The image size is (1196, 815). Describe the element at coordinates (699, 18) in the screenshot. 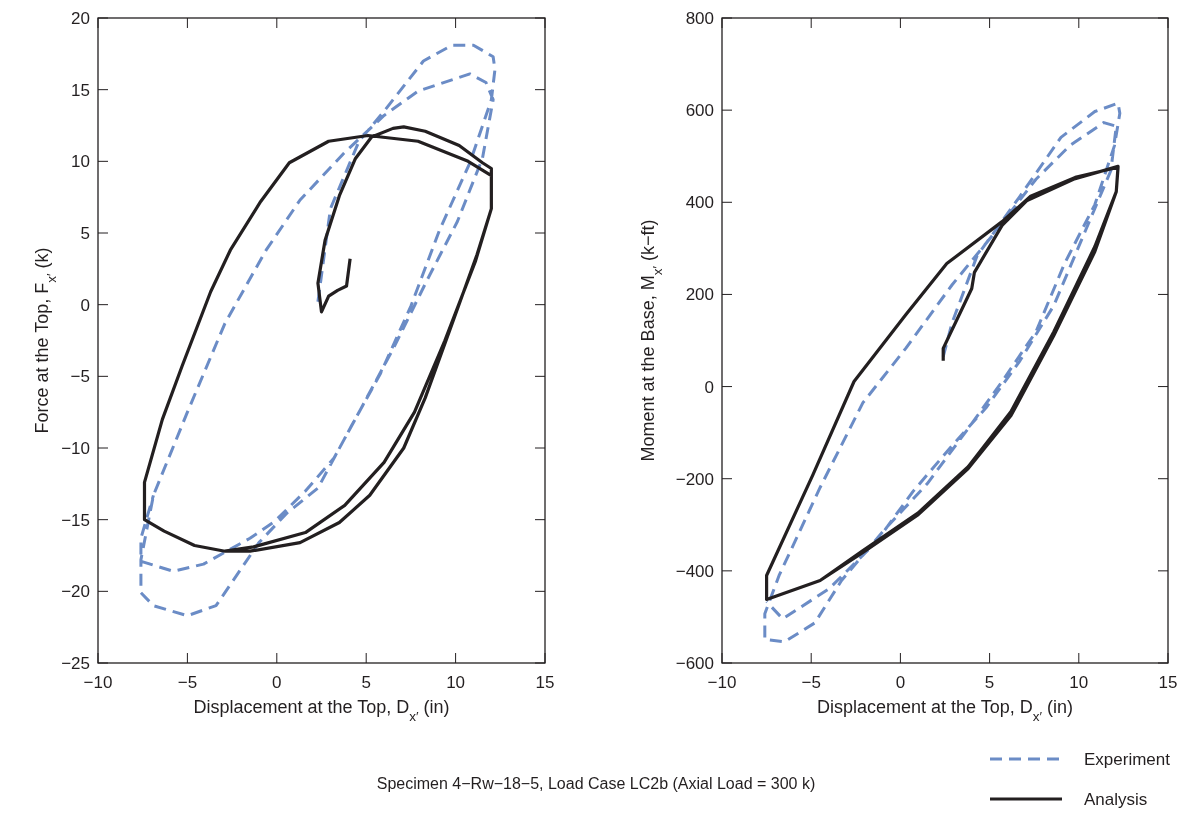

I see `y-tick-label: 800` at that location.